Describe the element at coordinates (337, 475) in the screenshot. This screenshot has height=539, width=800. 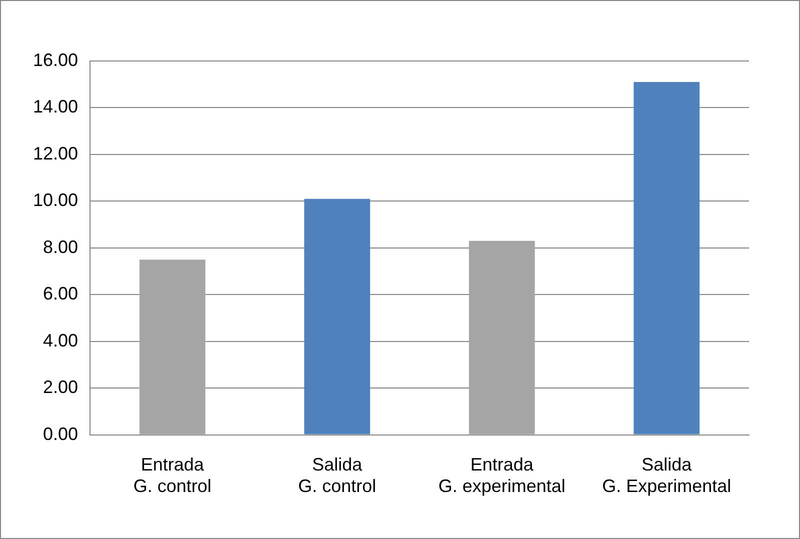
I see `x-tick-label: Salida G. control` at that location.